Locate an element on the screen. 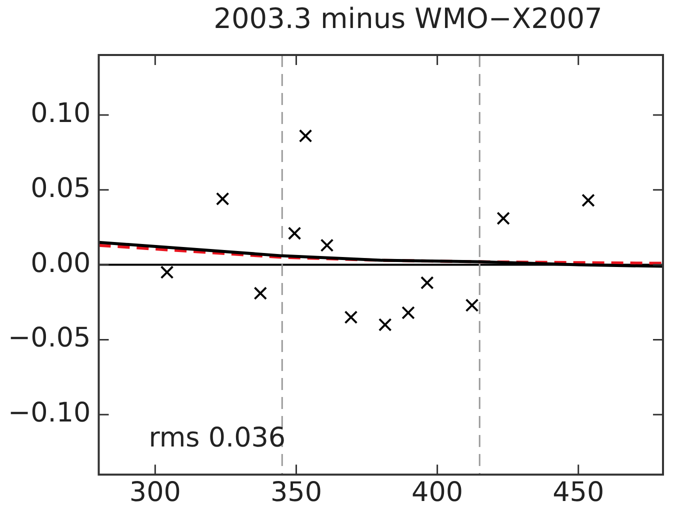 The height and width of the screenshot is (513, 673). annotation: rms 0.036 is located at coordinates (217, 438).